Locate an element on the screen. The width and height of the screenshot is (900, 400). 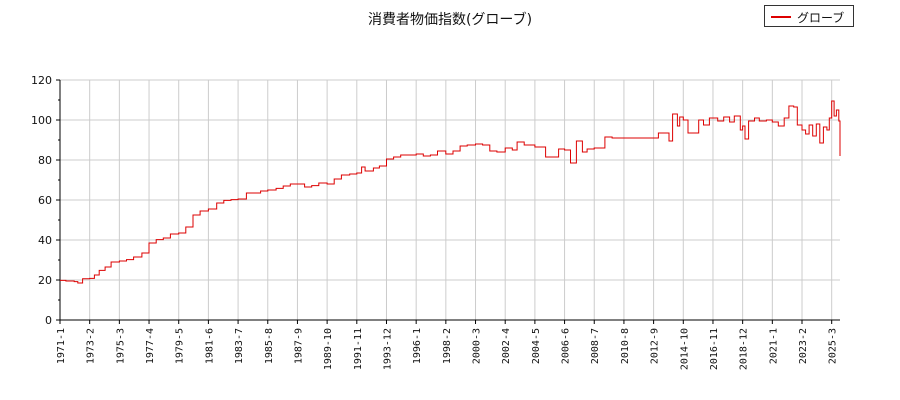
x-tick-label: 1975-3 is located at coordinates (120, 346).